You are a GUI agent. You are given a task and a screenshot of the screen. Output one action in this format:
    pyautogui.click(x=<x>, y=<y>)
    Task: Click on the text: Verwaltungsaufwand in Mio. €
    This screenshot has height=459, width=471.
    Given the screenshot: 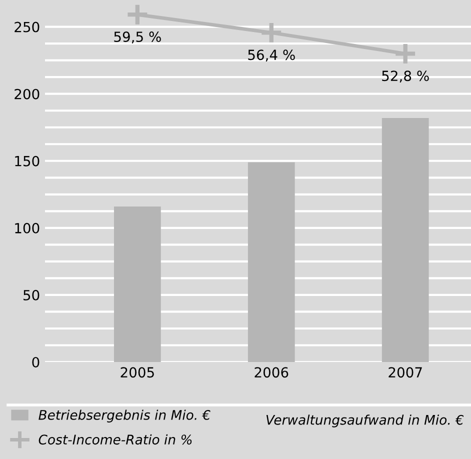 What is the action you would take?
    pyautogui.click(x=365, y=421)
    